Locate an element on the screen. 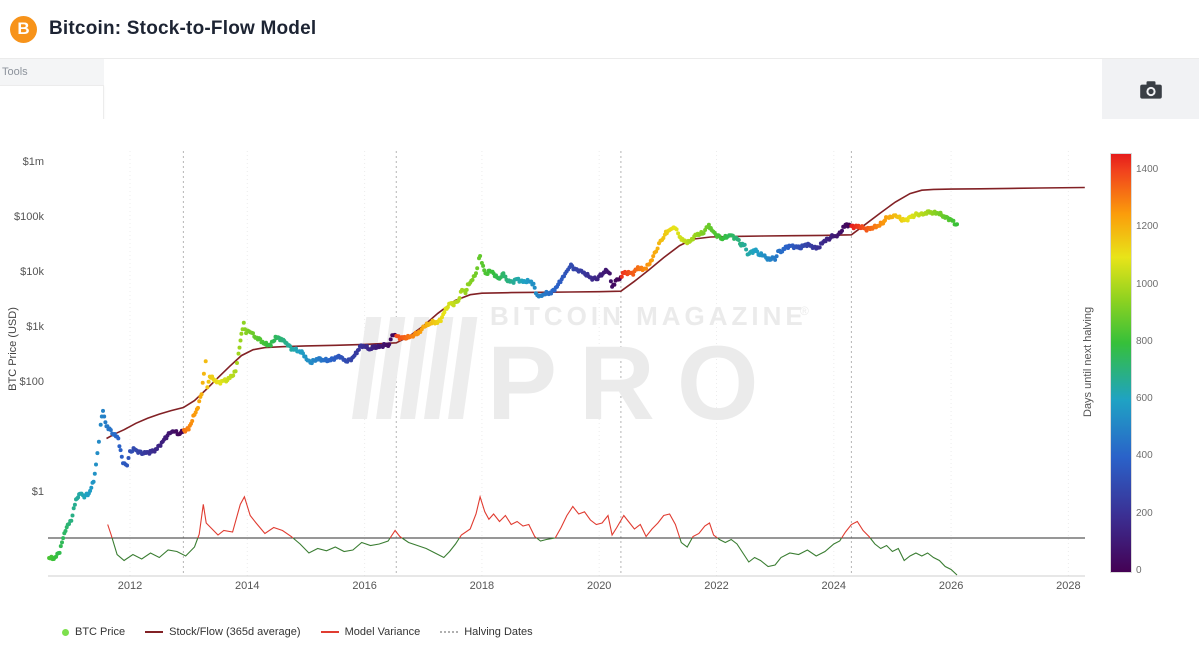 The image size is (1199, 649). svg-text: 2014 is located at coordinates (247, 586).